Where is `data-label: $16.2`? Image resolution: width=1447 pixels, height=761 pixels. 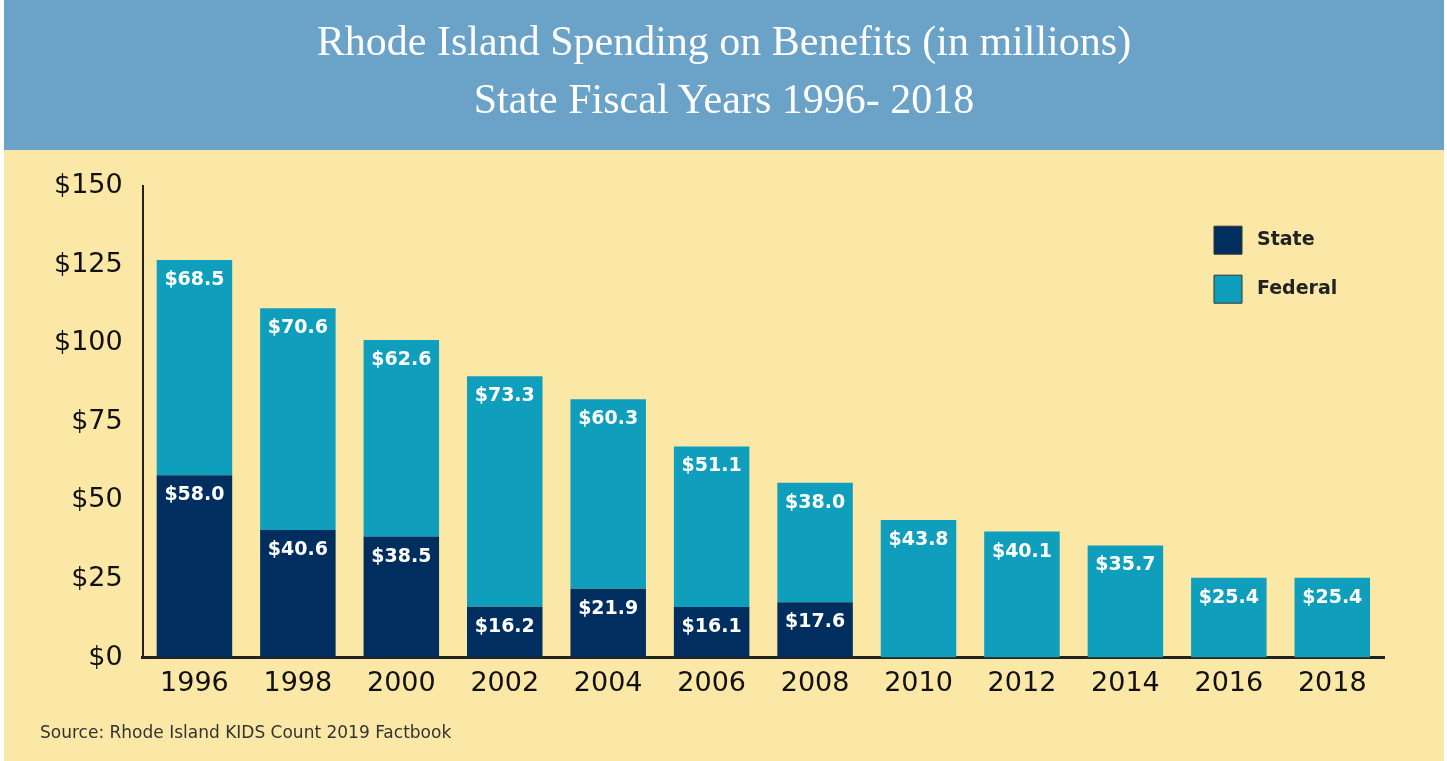
data-label: $16.2 is located at coordinates (504, 624).